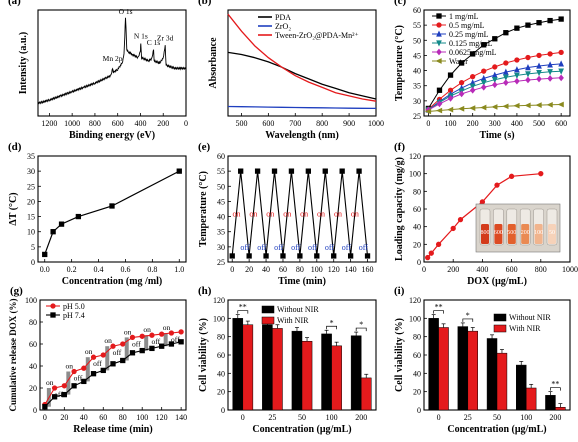  I want to click on significance-mark: **, so click(243, 307).